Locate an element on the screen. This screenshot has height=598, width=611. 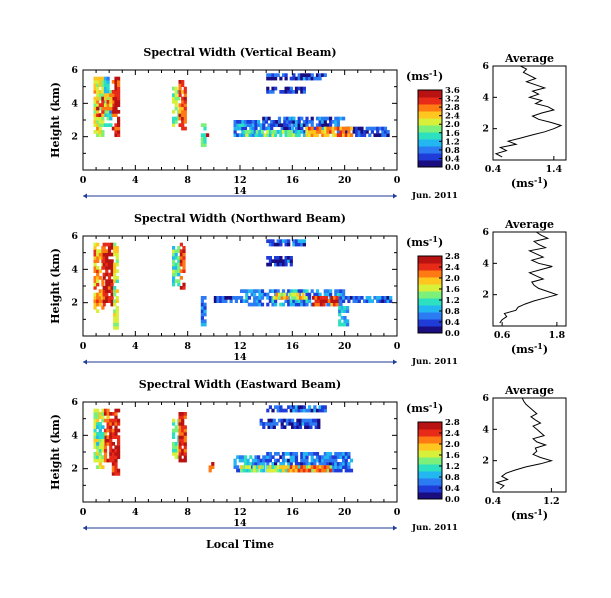
x-tick-label: 4 is located at coordinates (135, 512).